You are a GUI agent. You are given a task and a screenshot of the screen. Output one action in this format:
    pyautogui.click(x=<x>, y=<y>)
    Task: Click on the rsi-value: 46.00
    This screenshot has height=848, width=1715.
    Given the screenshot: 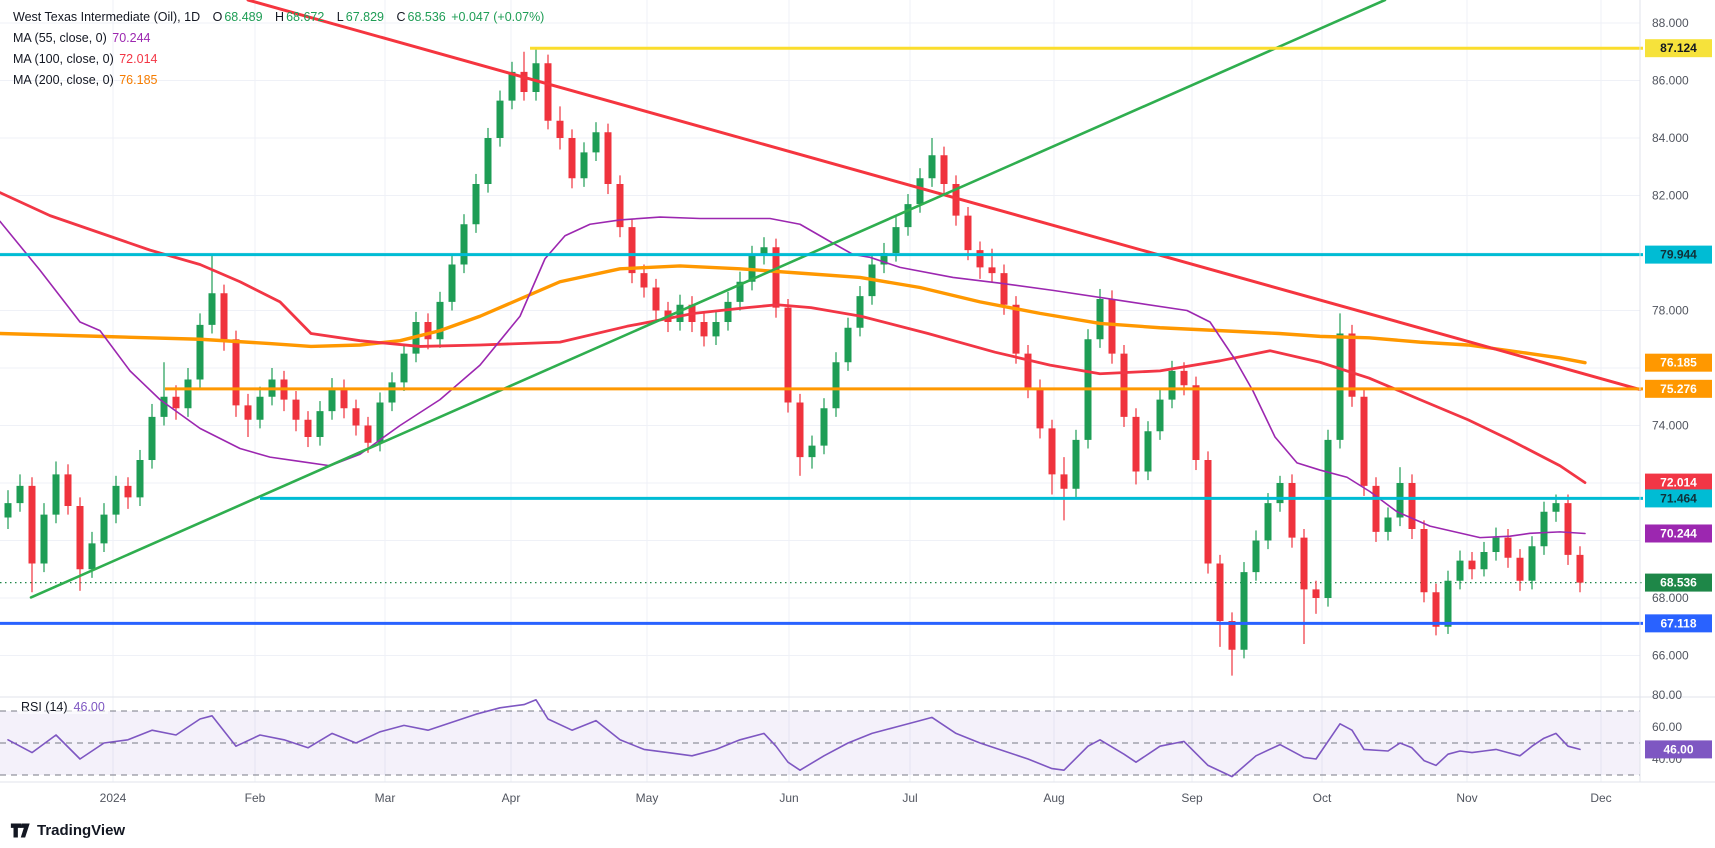 What is the action you would take?
    pyautogui.click(x=89, y=707)
    